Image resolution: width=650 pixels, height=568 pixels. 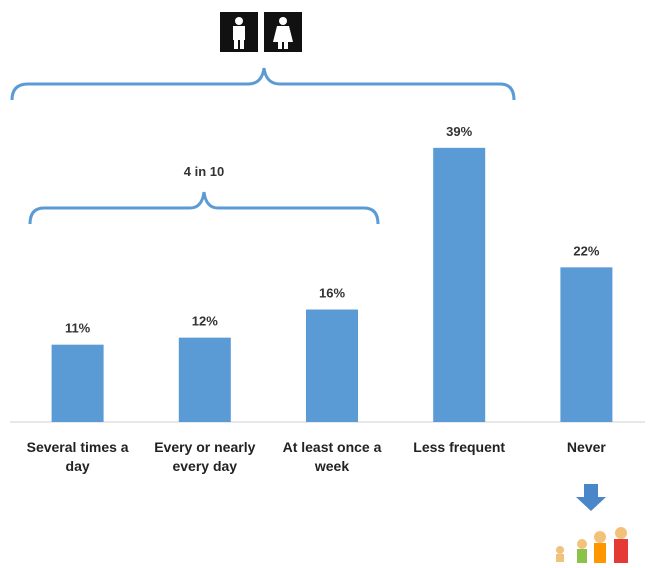 I want to click on value-label: 16%, so click(x=332, y=293).